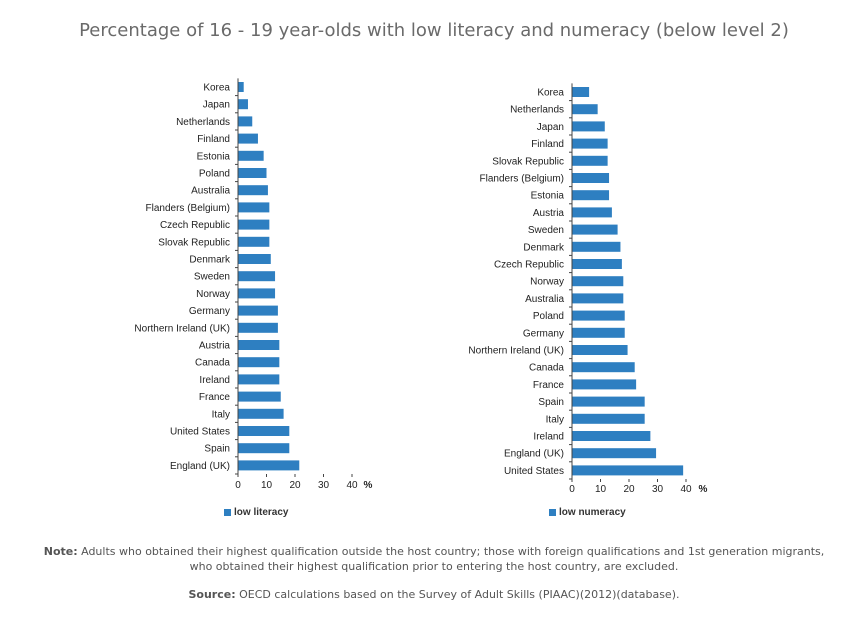  What do you see at coordinates (547, 144) in the screenshot?
I see `numeracy-category-label: Finland` at bounding box center [547, 144].